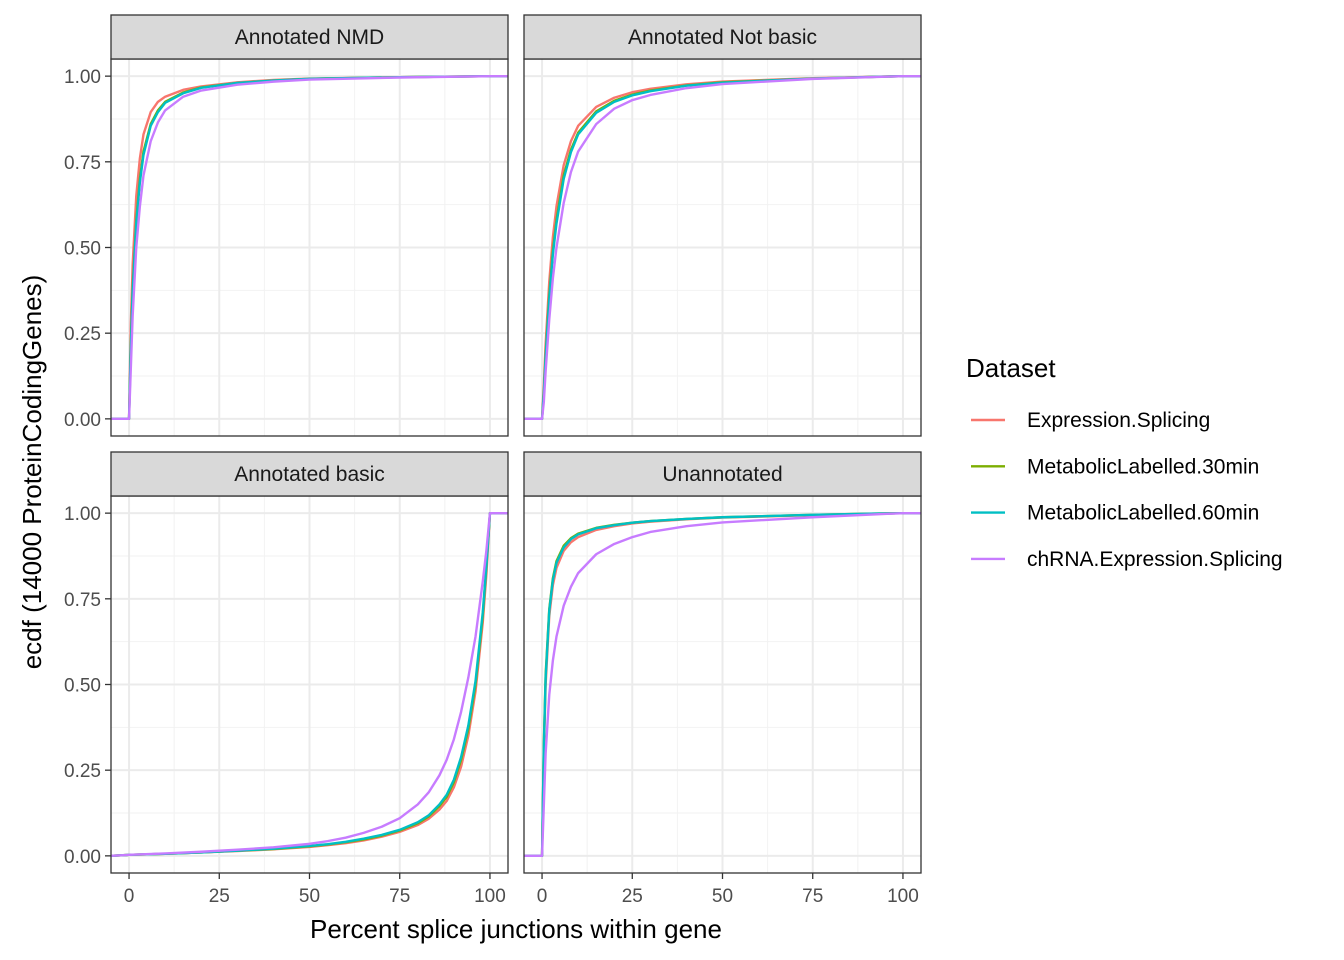  I want to click on panel-unannotated: Unannotated, so click(722, 662).